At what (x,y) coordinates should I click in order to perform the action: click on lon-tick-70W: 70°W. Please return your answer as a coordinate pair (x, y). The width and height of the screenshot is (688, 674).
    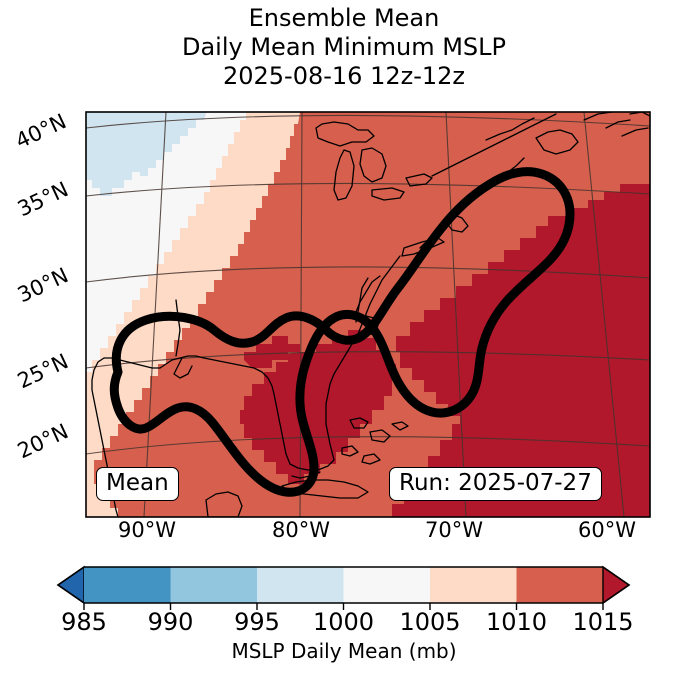
    Looking at the image, I should click on (454, 530).